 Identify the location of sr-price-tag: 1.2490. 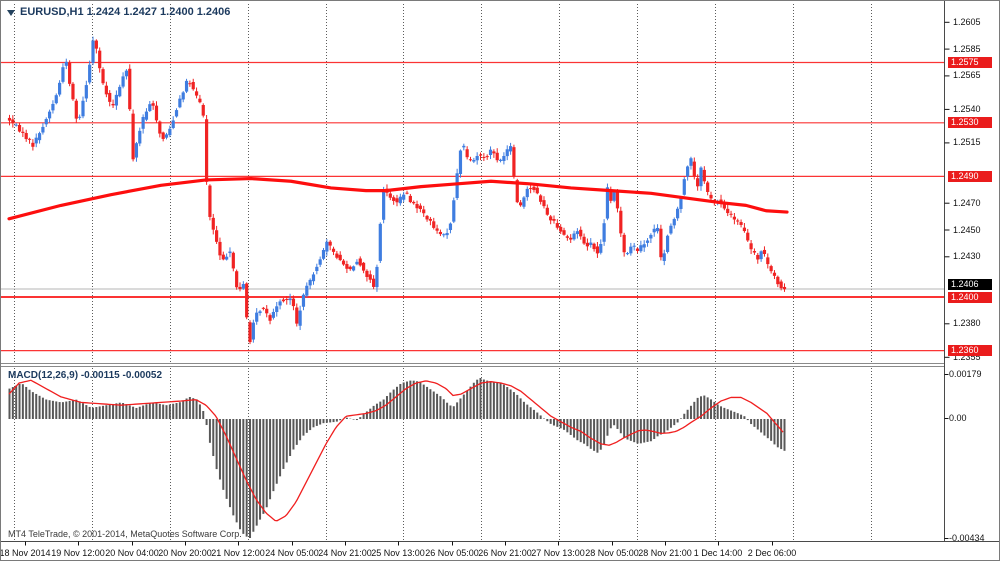
(970, 176).